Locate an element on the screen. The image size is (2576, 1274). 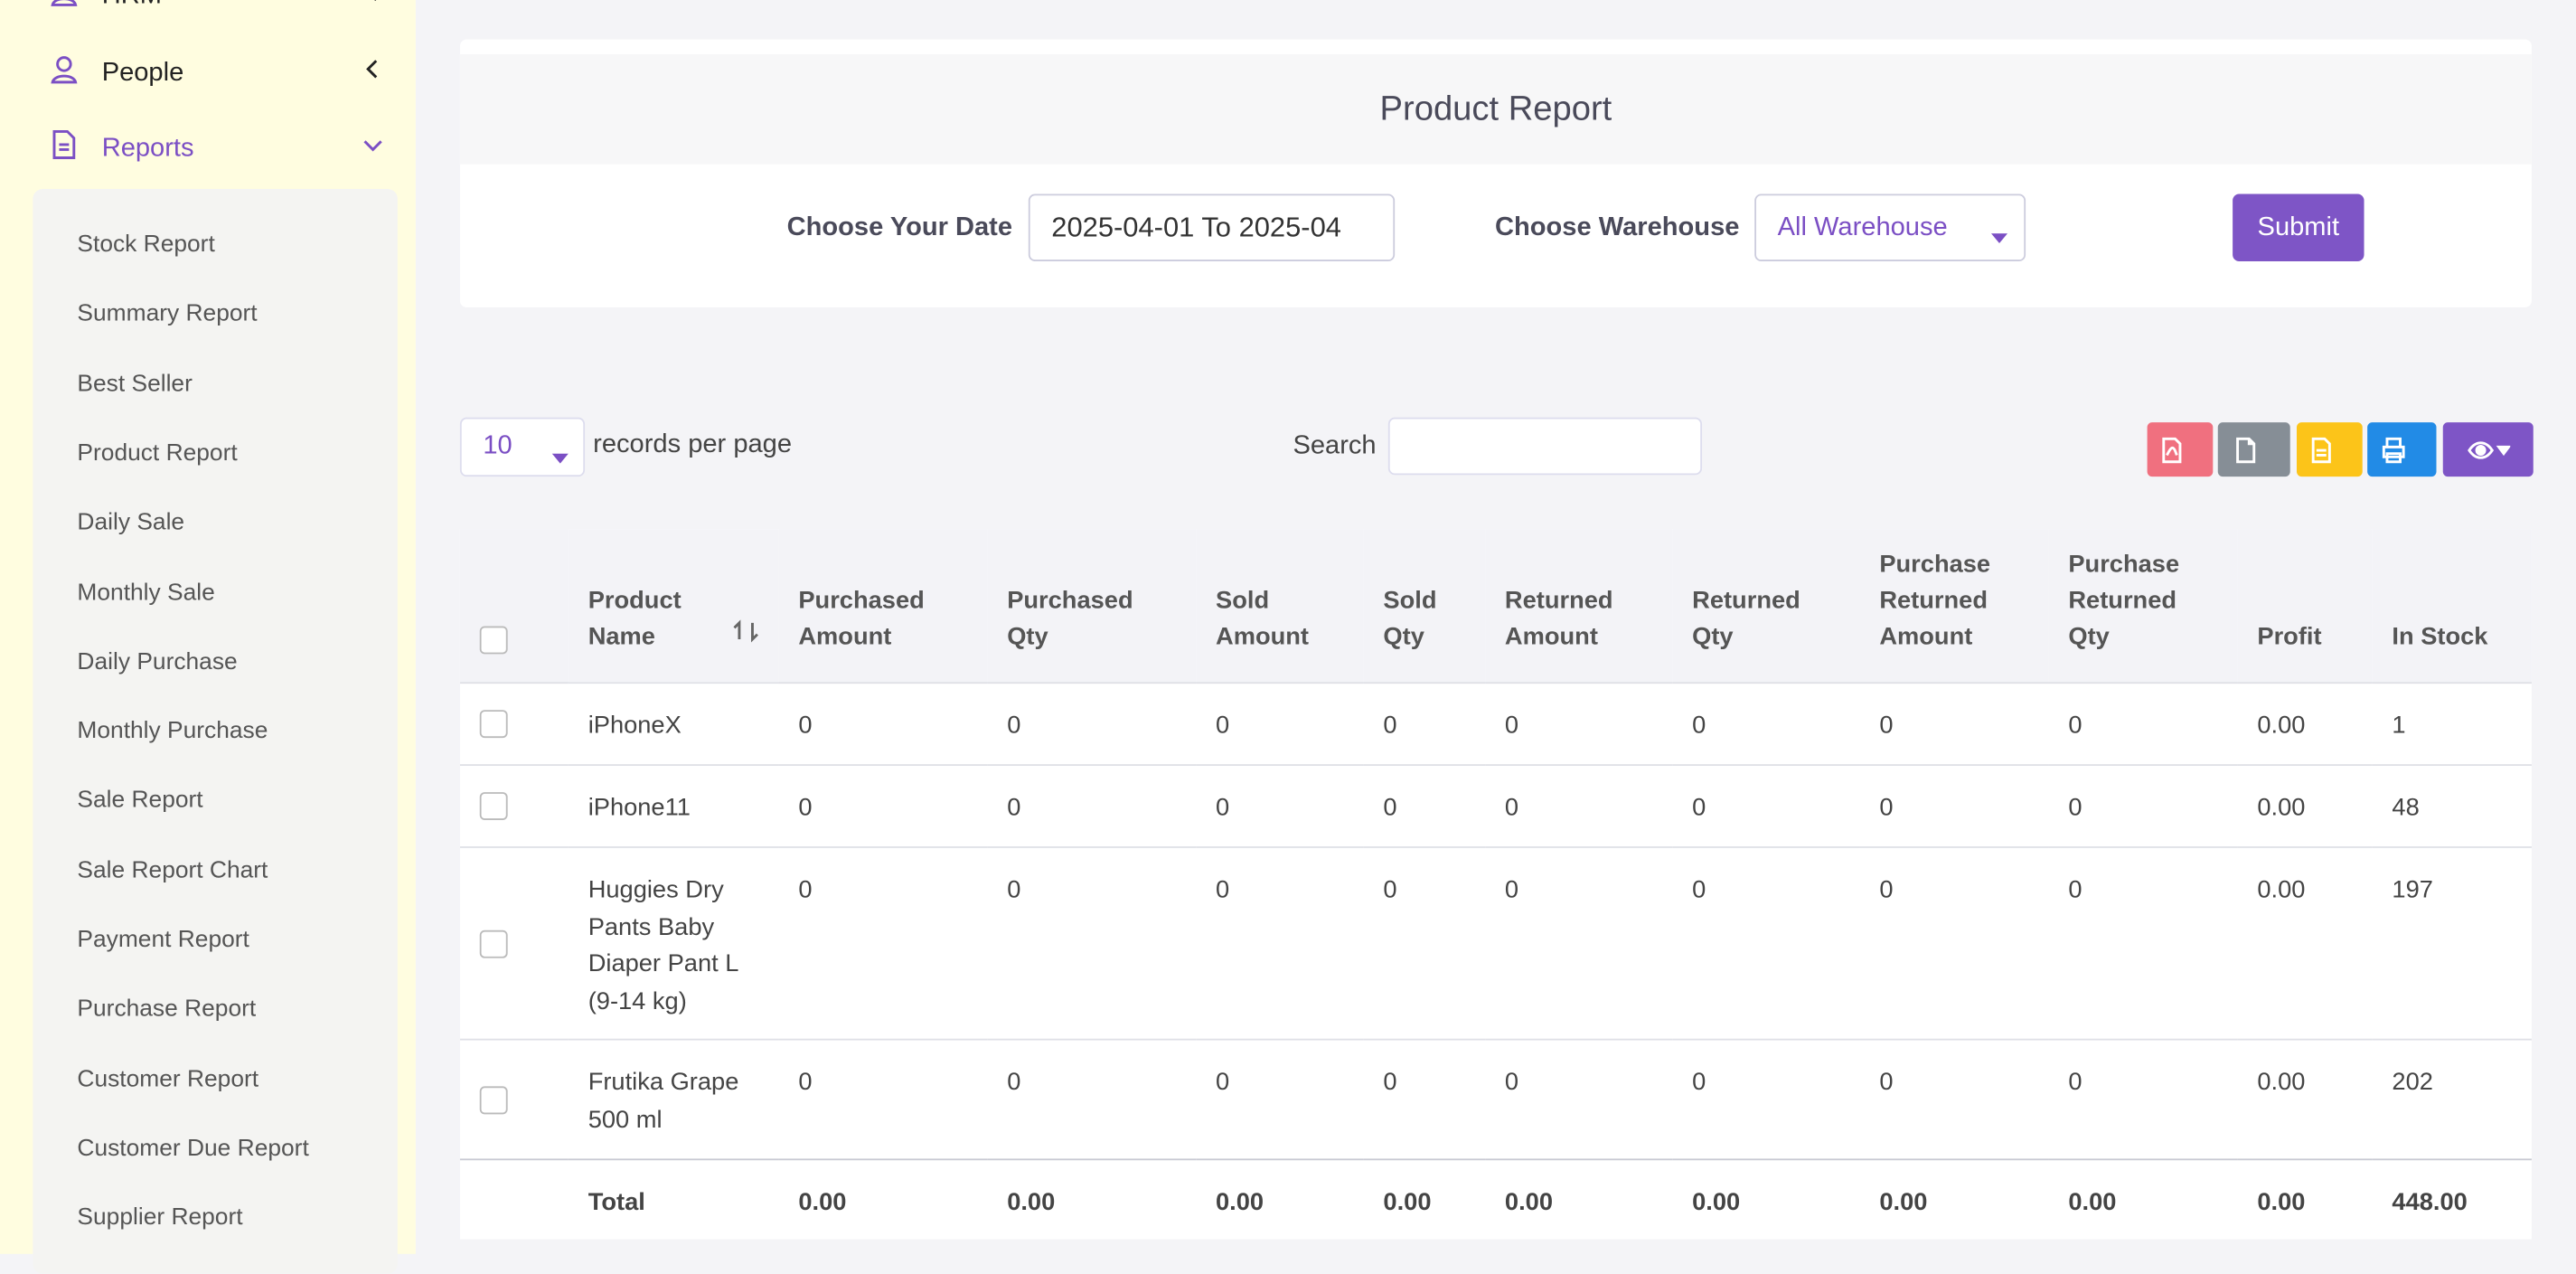
chevron is located at coordinates (373, 6).